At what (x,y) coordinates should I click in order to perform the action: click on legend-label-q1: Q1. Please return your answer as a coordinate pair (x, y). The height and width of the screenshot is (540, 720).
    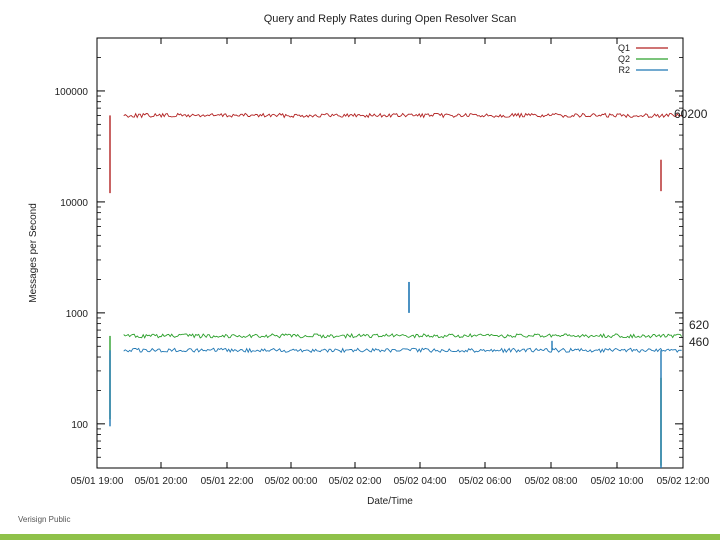
    Looking at the image, I should click on (624, 48).